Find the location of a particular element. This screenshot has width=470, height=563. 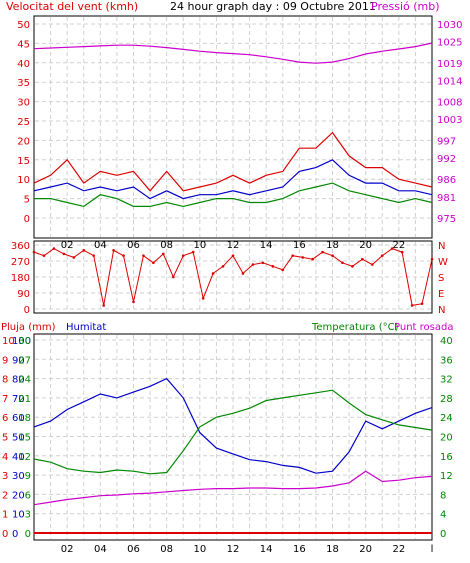

dewpoint-label: Punt rosada is located at coordinates (423, 327).